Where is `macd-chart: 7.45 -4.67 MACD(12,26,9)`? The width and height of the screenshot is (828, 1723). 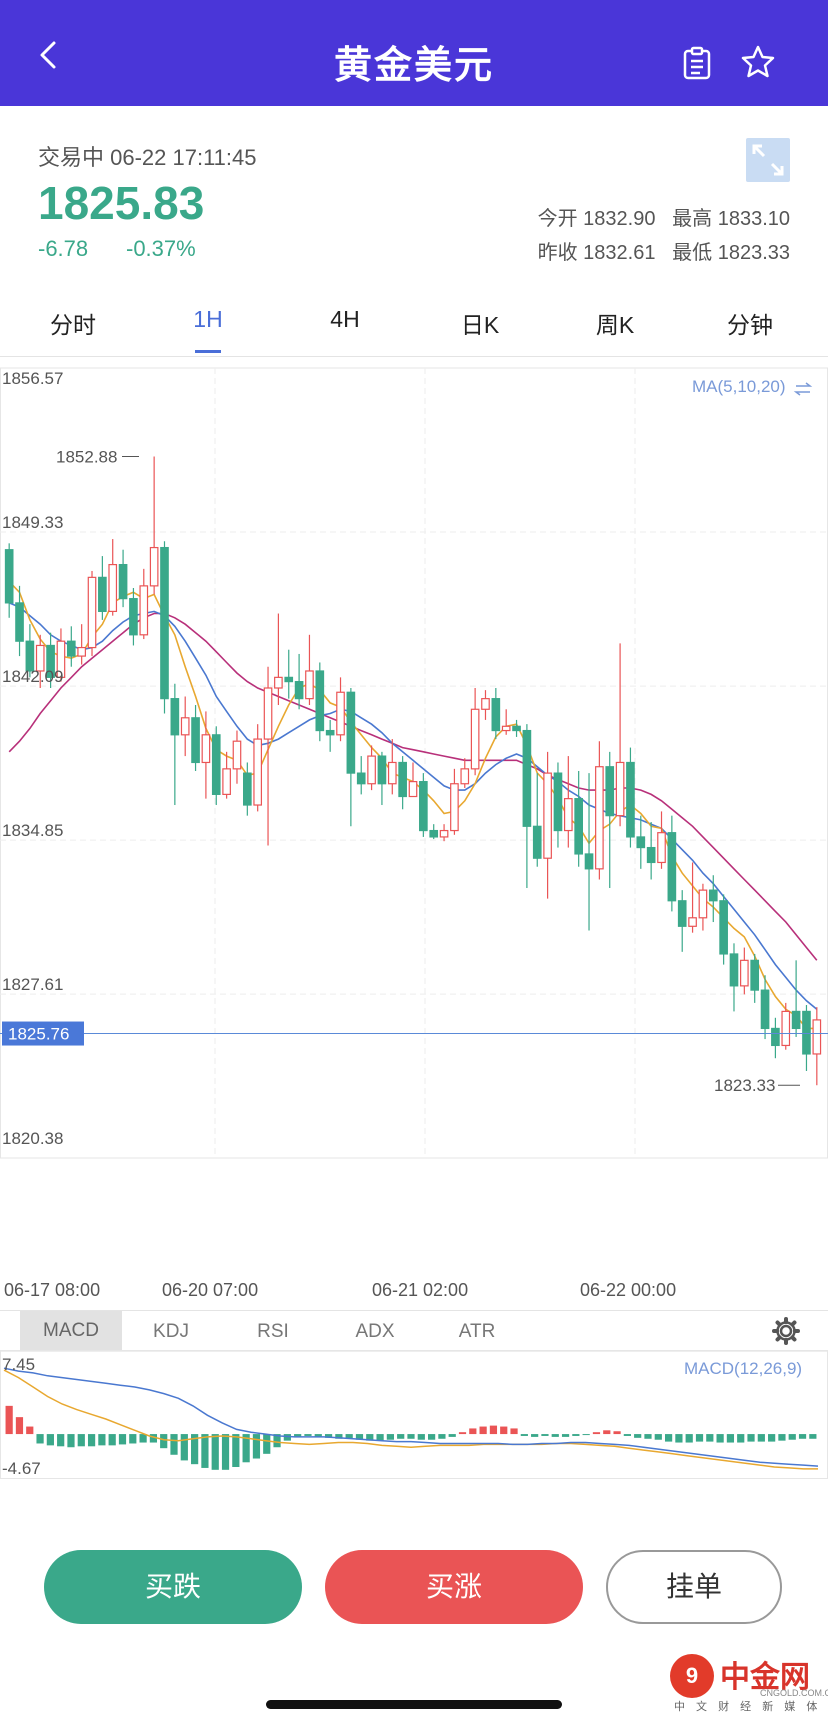
macd-chart: 7.45 -4.67 MACD(12,26,9) is located at coordinates (414, 1414).